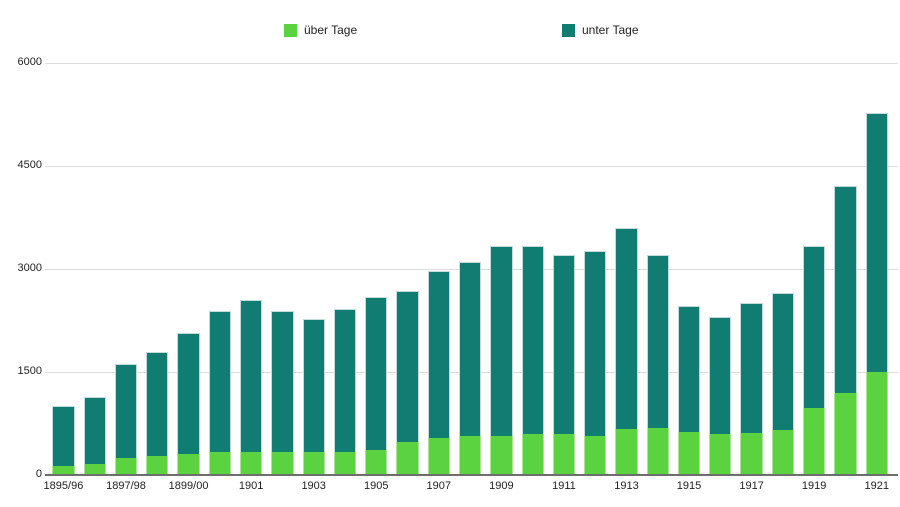  I want to click on x-axis-tick-label: 1907, so click(439, 486).